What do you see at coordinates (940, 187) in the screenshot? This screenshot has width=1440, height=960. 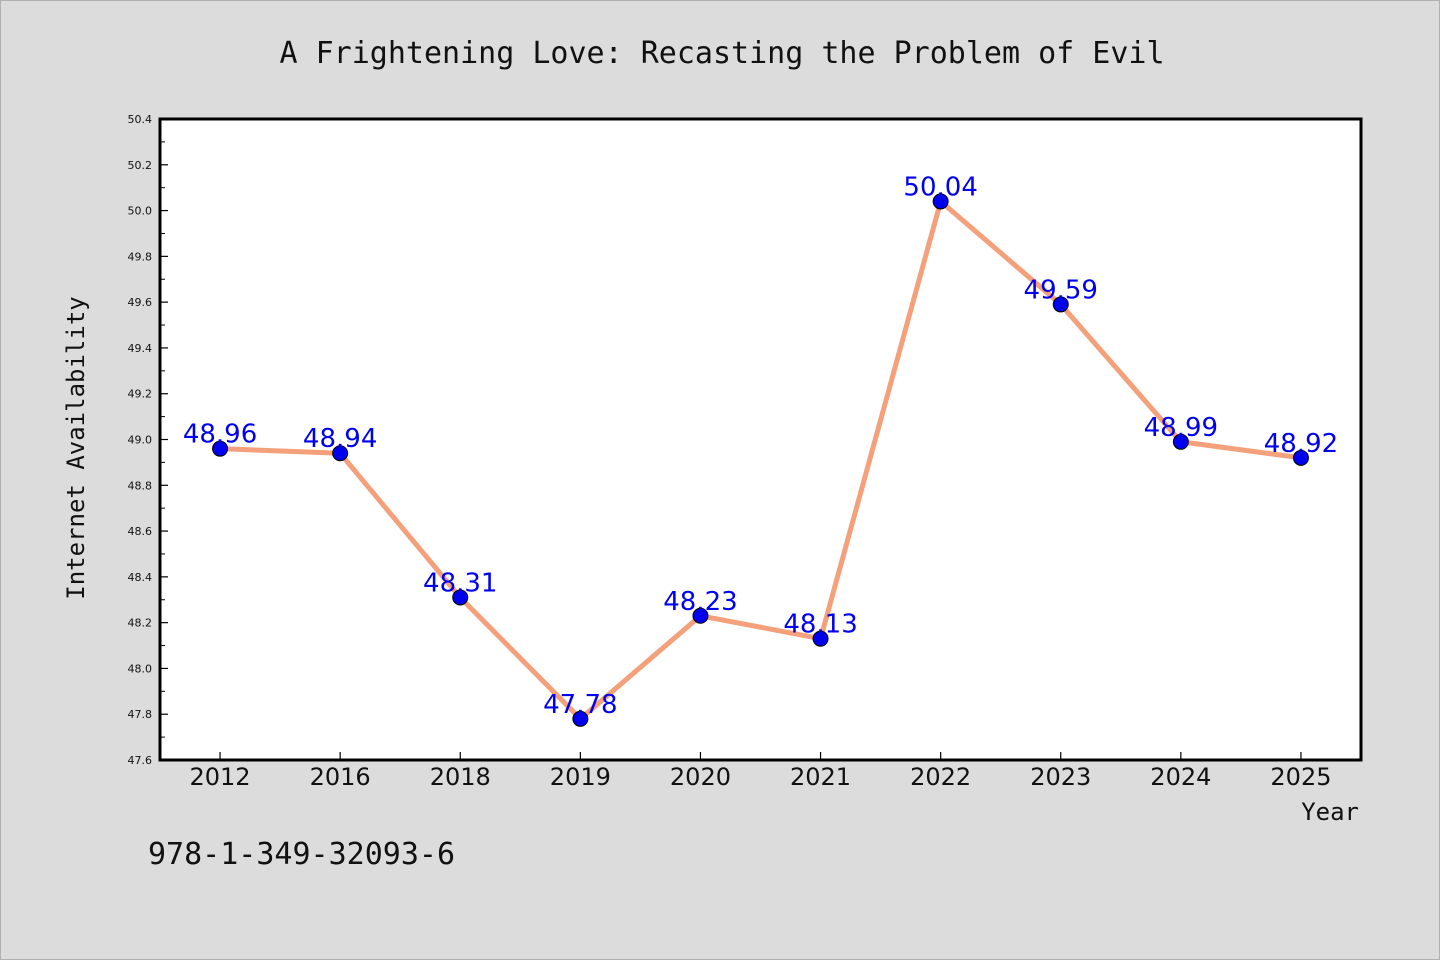 I see `data-label: 50.04` at bounding box center [940, 187].